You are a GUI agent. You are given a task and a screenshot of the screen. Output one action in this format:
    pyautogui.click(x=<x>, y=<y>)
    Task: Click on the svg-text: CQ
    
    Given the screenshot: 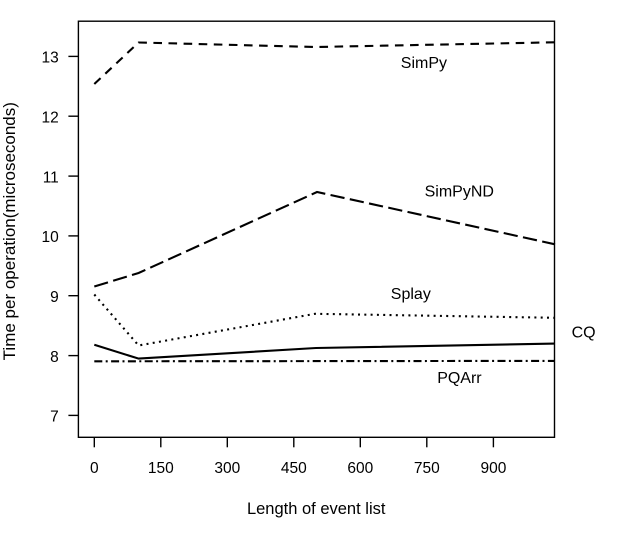 What is the action you would take?
    pyautogui.click(x=584, y=333)
    